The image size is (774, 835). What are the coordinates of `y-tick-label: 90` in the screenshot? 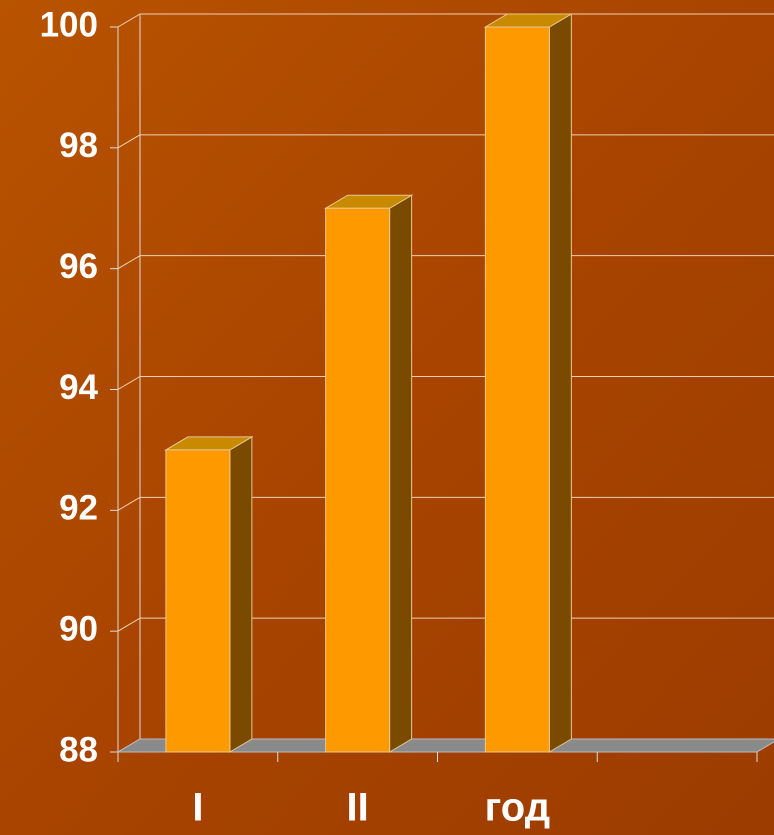 It's located at (78, 628).